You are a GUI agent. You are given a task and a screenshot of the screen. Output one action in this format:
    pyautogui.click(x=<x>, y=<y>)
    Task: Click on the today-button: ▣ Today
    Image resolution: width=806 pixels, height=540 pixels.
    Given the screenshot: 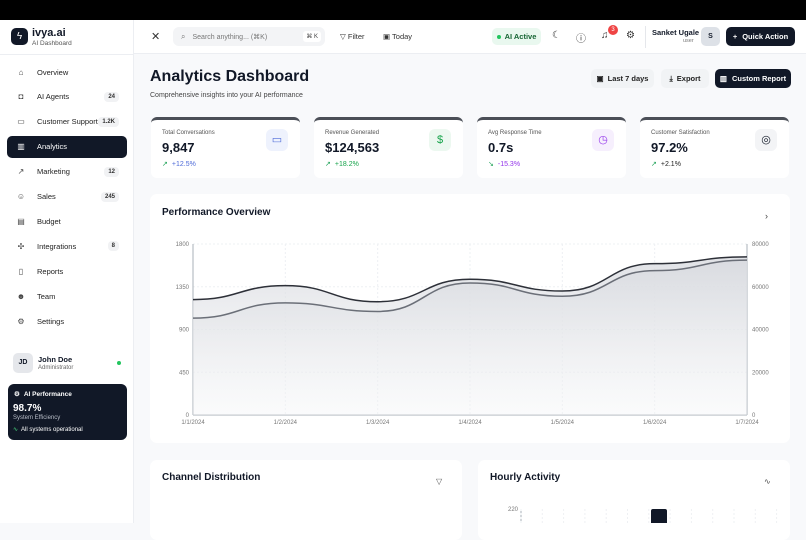 What is the action you would take?
    pyautogui.click(x=397, y=36)
    